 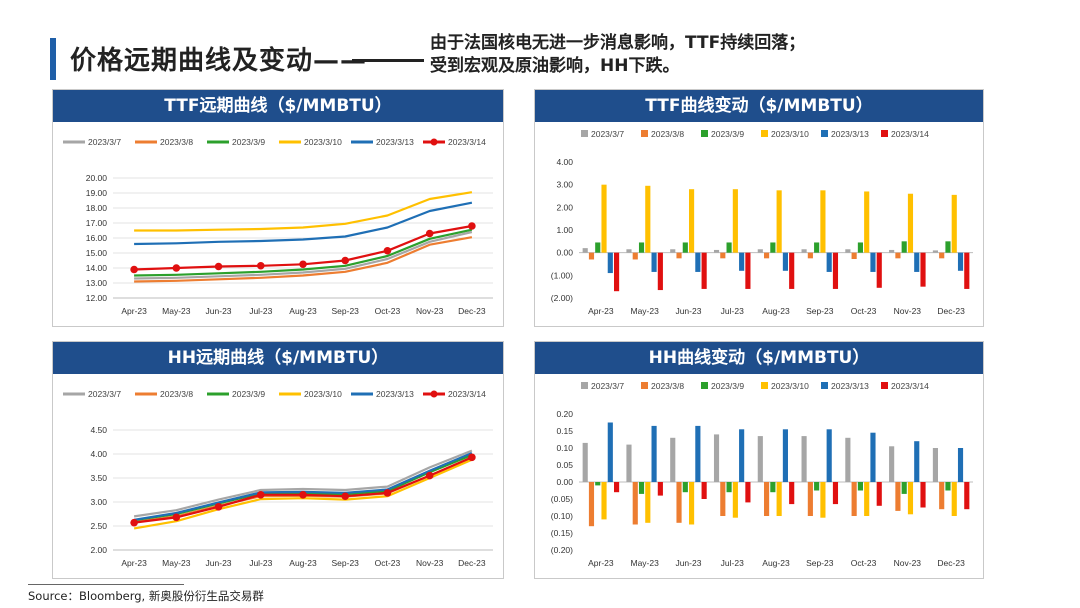 What do you see at coordinates (618, 43) in the screenshot?
I see `title-note-line-1: 由于法国核电无进一步消息影响，TTF持续回落；` at bounding box center [618, 43].